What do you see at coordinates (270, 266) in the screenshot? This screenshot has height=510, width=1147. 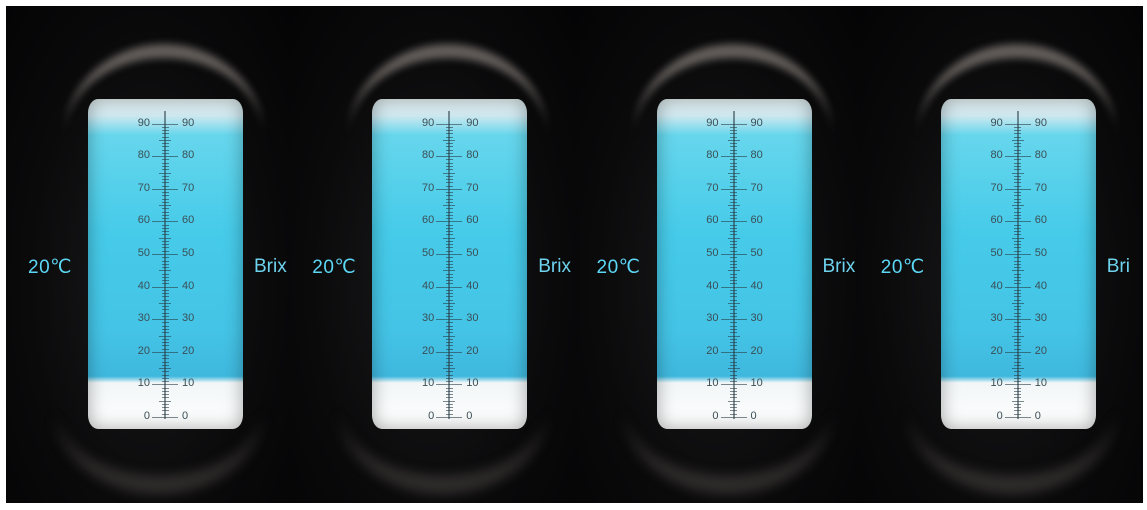 I see `brix-unit-label: Brix` at bounding box center [270, 266].